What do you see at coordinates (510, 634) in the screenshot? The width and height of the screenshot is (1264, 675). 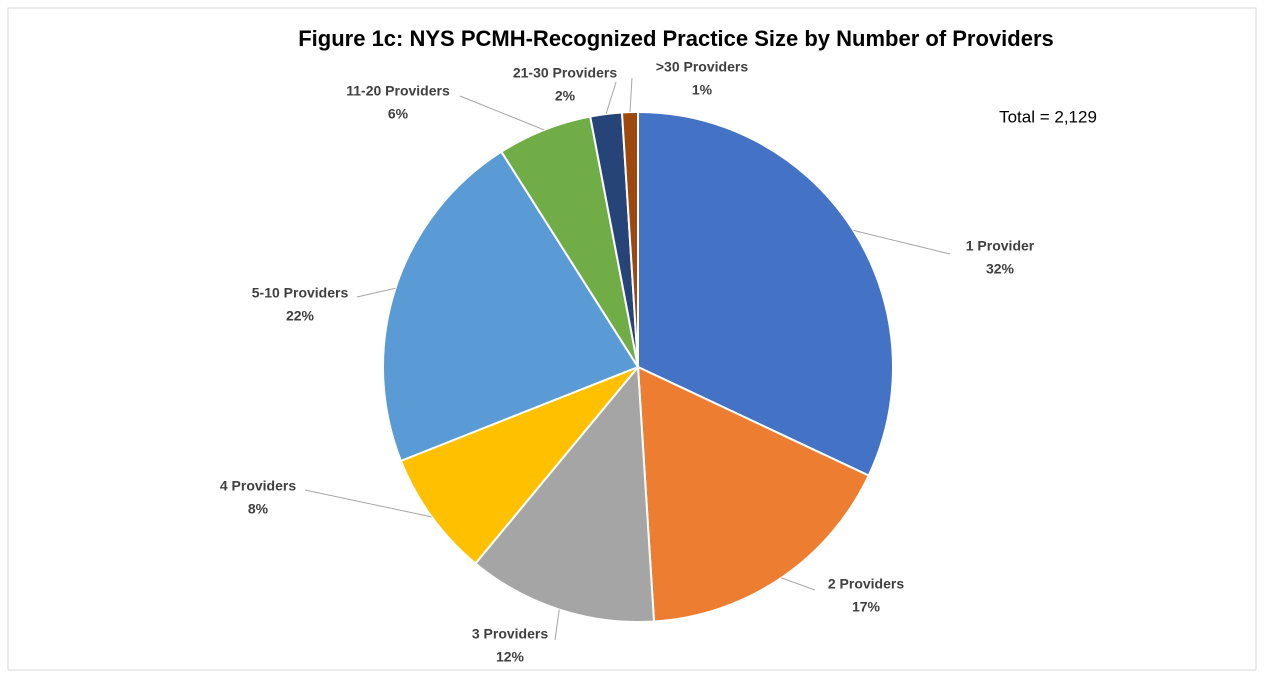 I see `slice-label: 3 Providers` at bounding box center [510, 634].